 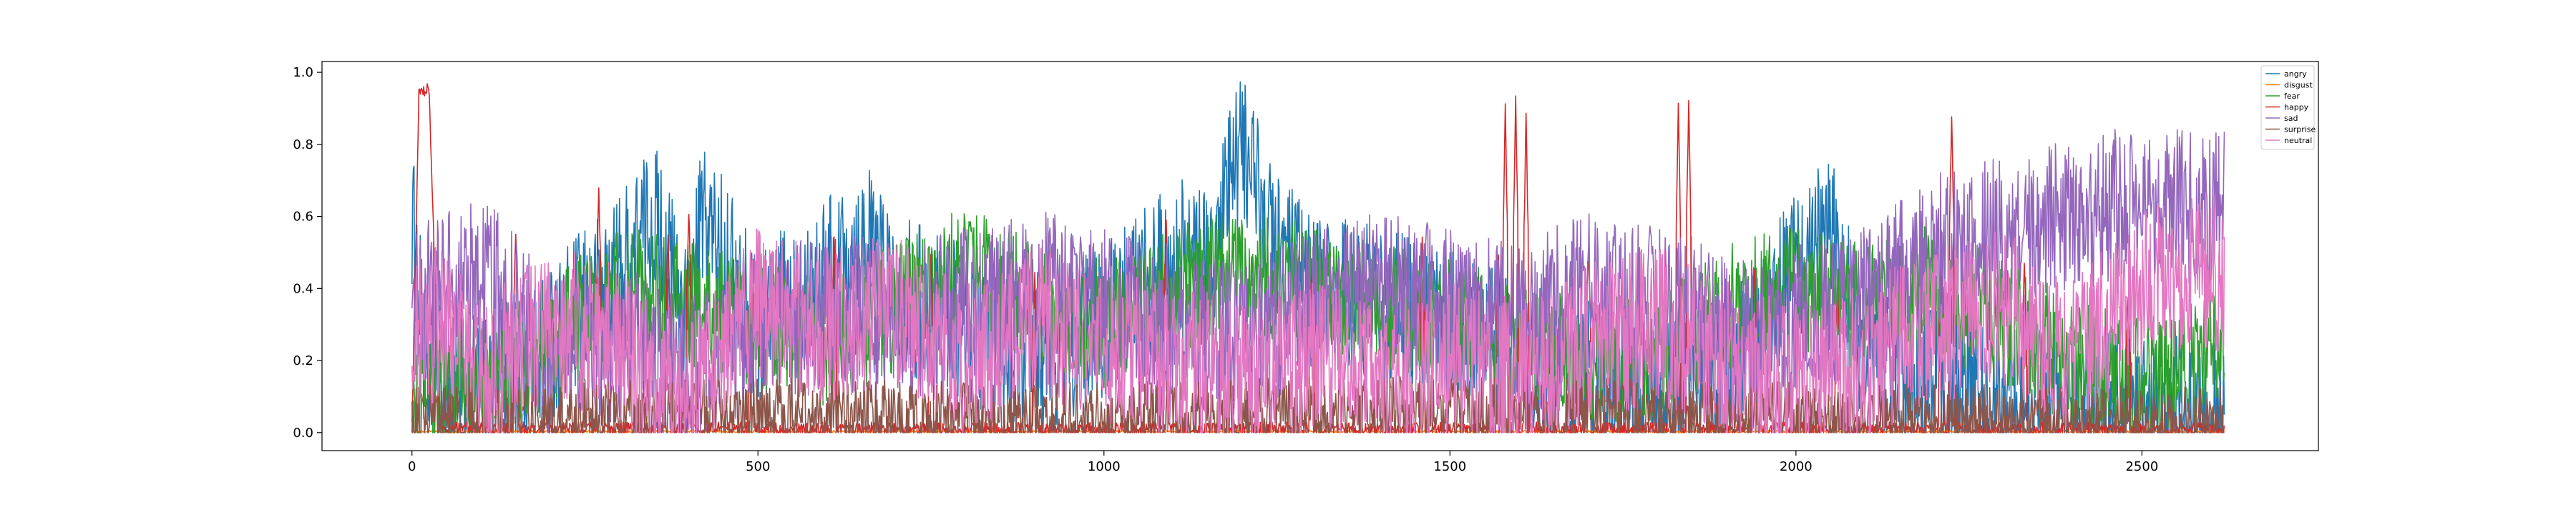 I want to click on legend-box, so click(x=2287, y=107).